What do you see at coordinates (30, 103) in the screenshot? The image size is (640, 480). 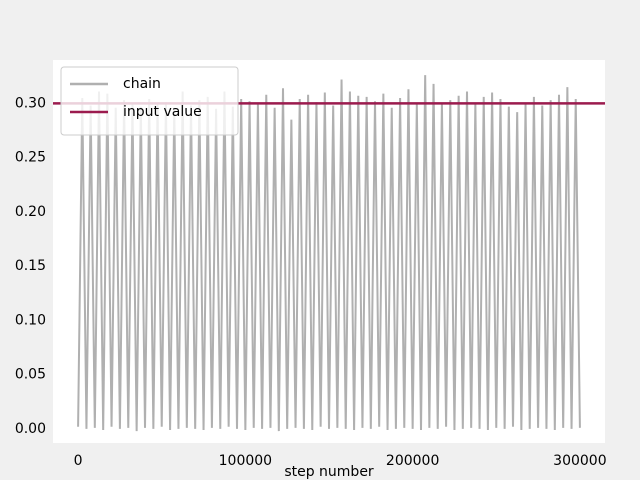 I see `y-tick-label: 0.30` at bounding box center [30, 103].